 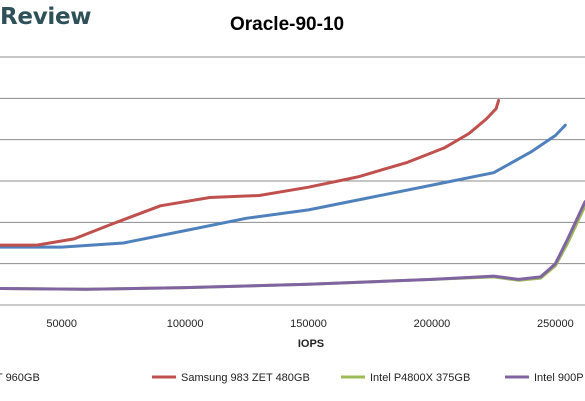 I want to click on x-axis-title: IOPS, so click(x=311, y=344).